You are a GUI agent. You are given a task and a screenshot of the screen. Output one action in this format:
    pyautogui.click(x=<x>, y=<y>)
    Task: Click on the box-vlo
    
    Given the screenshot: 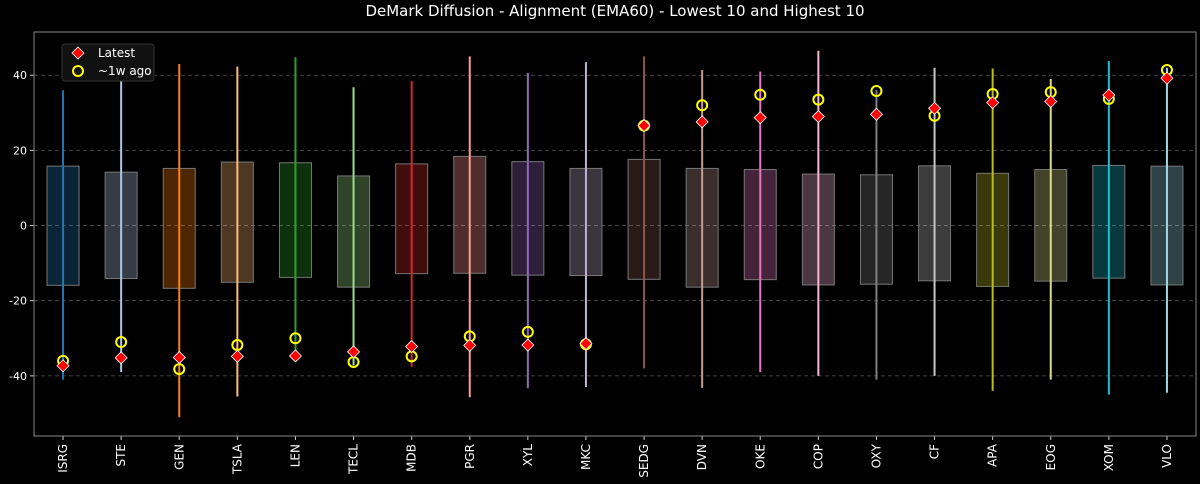 What is the action you would take?
    pyautogui.click(x=1167, y=228)
    